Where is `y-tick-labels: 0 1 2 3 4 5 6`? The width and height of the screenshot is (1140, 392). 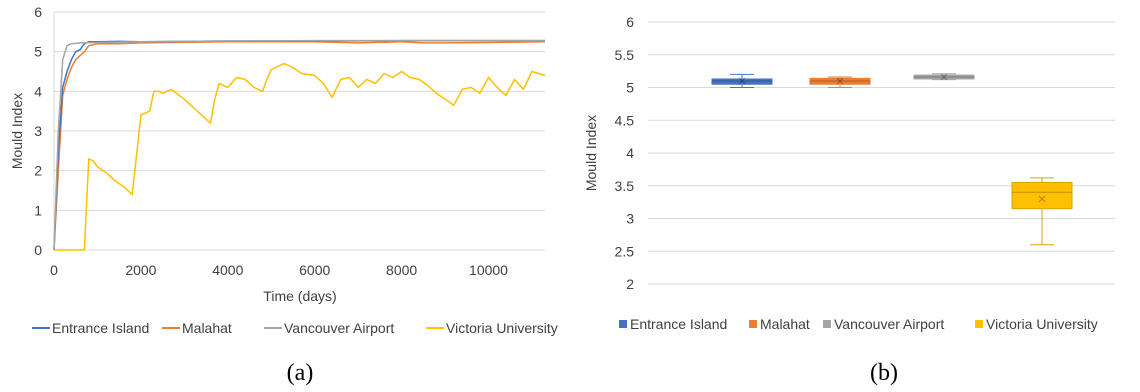 y-tick-labels: 0 1 2 3 4 5 6 is located at coordinates (38, 131).